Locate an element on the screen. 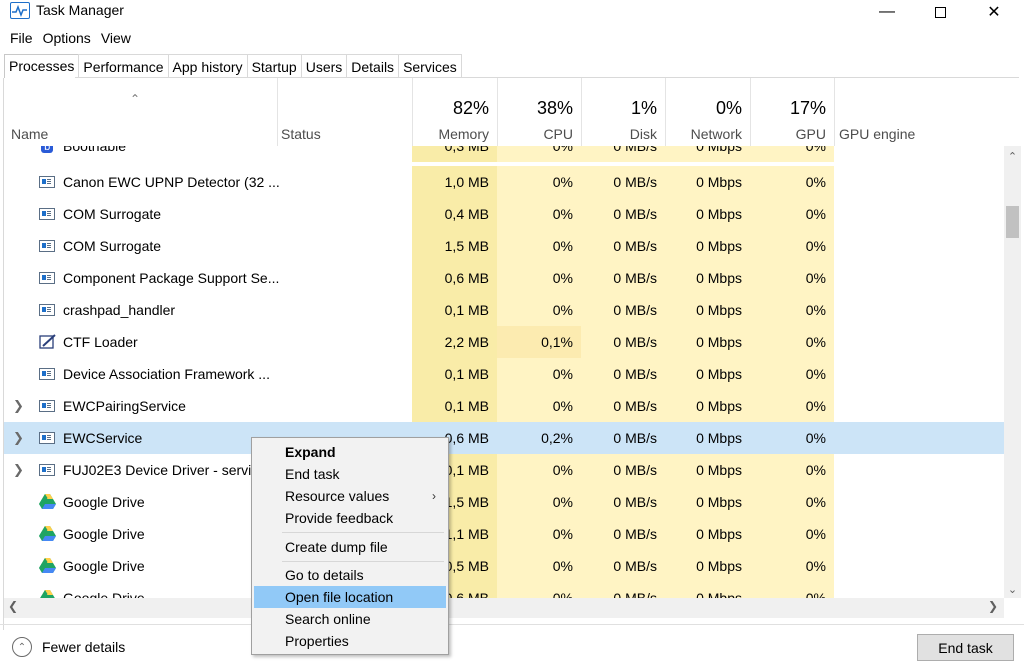  column-disk: 1% Disk is located at coordinates (623, 112).